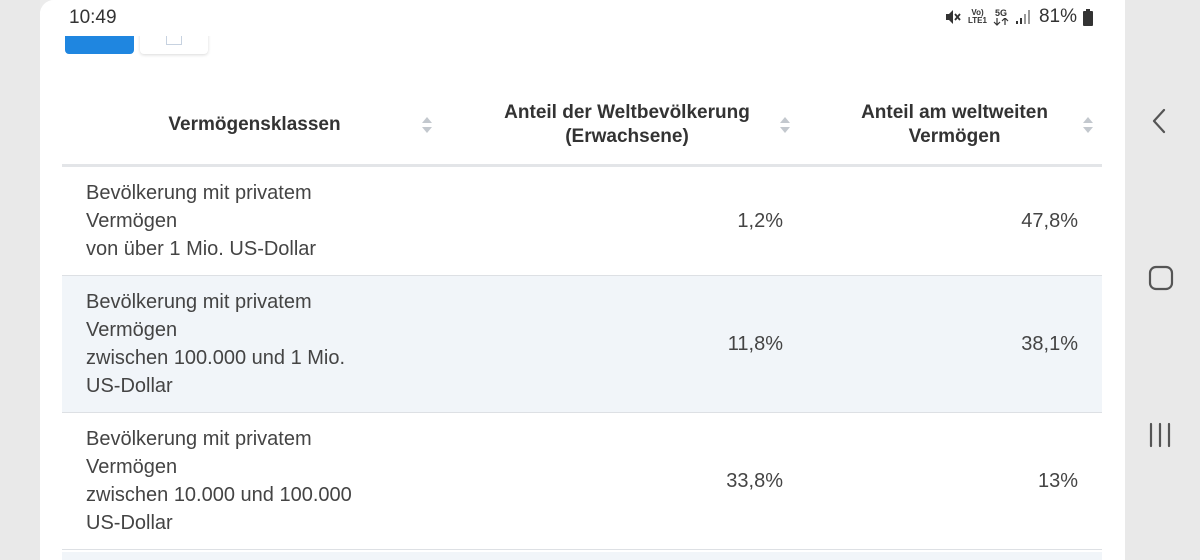 The image size is (1200, 560). What do you see at coordinates (582, 556) in the screenshot?
I see `next-row-peek` at bounding box center [582, 556].